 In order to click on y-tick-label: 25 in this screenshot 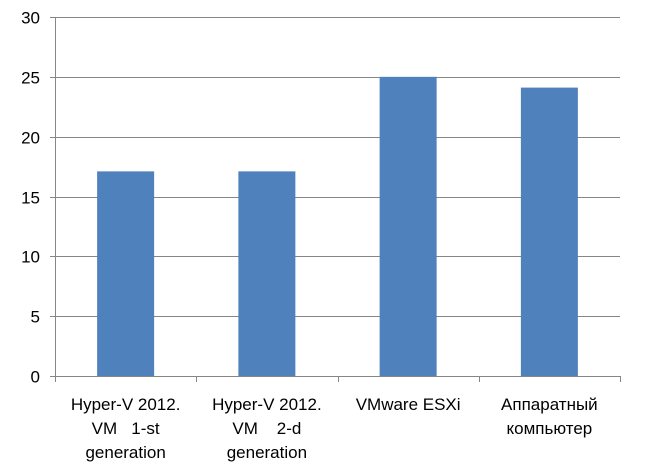, I will do `click(30, 78)`.